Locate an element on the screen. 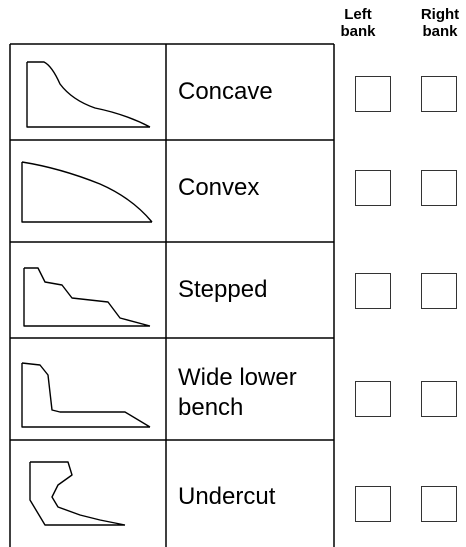 The width and height of the screenshot is (466, 547). wide-lower-bench-sketch is located at coordinates (86, 395).